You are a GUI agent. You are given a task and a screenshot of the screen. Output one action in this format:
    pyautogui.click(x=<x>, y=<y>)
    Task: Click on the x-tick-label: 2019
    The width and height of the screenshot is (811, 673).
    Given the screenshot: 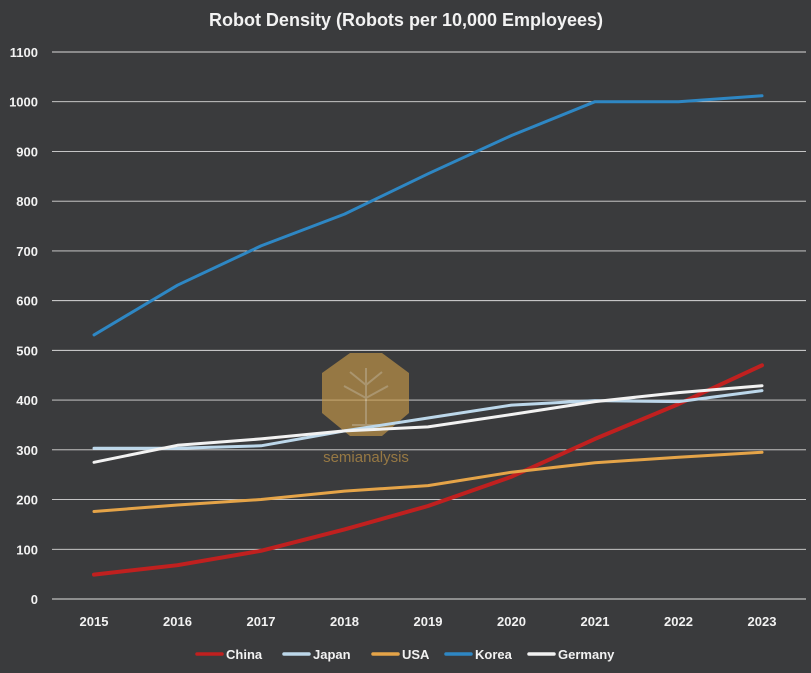 What is the action you would take?
    pyautogui.click(x=428, y=621)
    